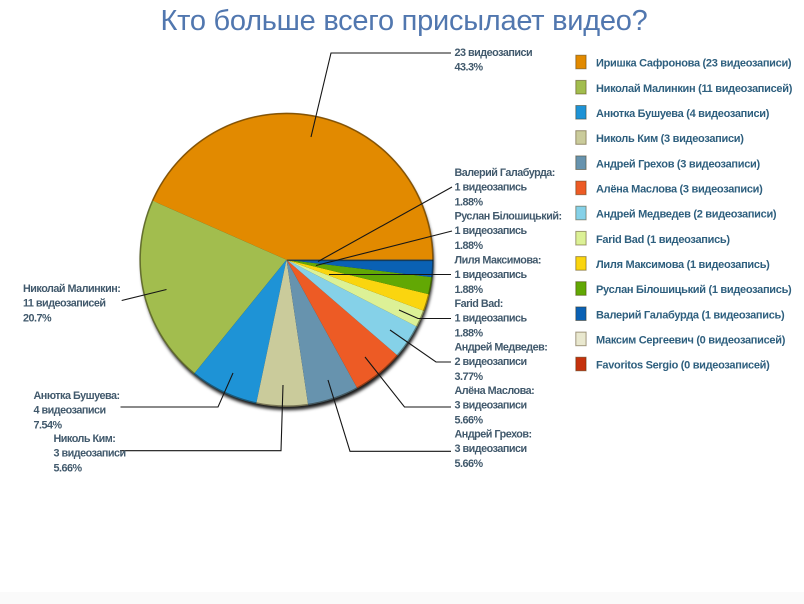 The image size is (804, 604). What do you see at coordinates (694, 290) in the screenshot?
I see `svg-text:Руслан Білошицький (1 видеозап: Руслан Білошицький (1 видеозапись)` at bounding box center [694, 290].